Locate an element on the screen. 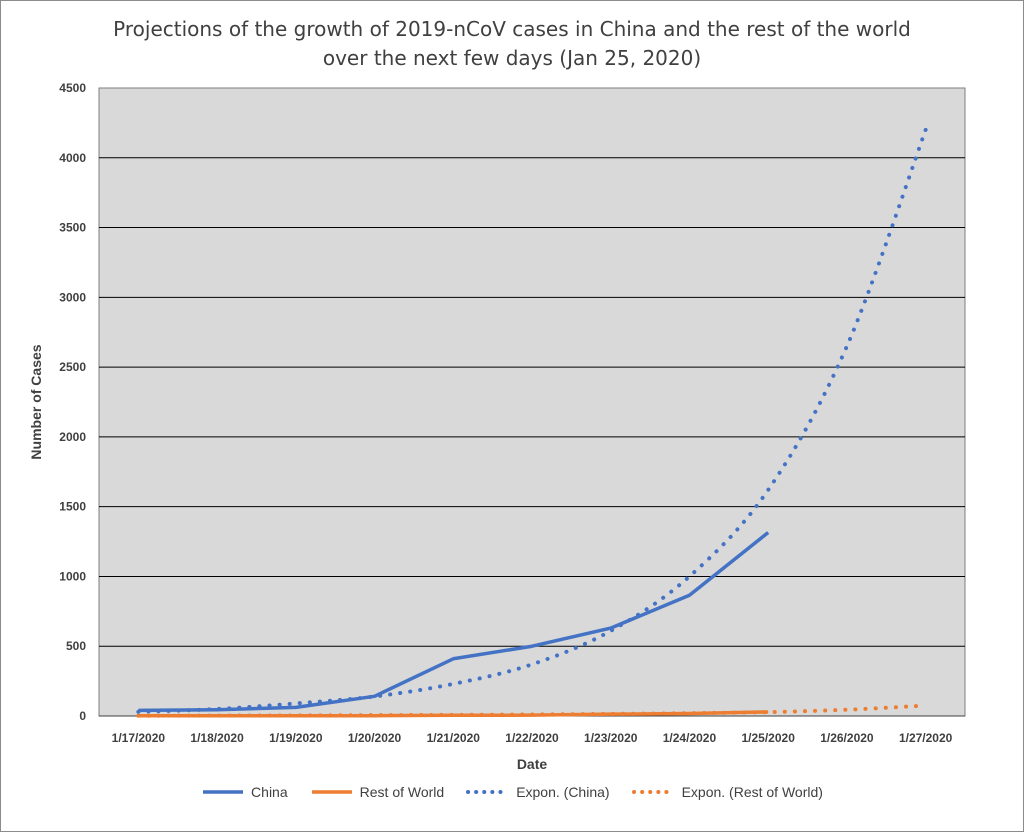  legend-item: Expon. (China) is located at coordinates (538, 792).